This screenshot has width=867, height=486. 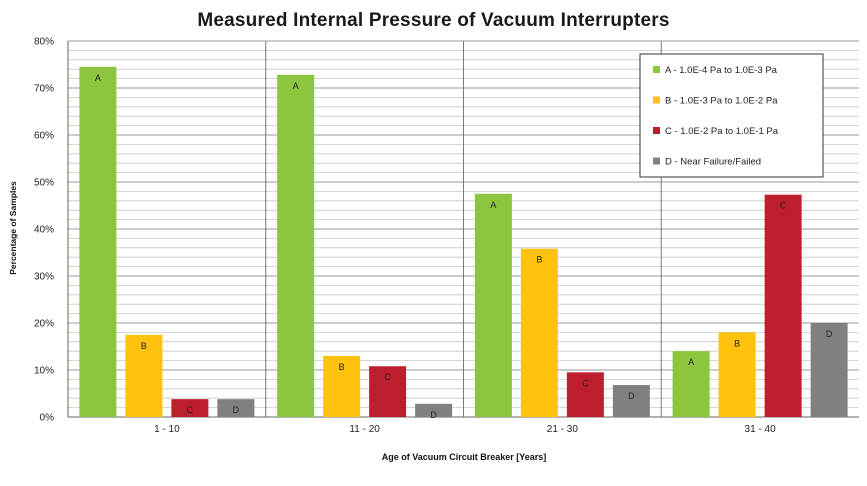 What do you see at coordinates (563, 429) in the screenshot?
I see `x-tick-label: 21 - 30` at bounding box center [563, 429].